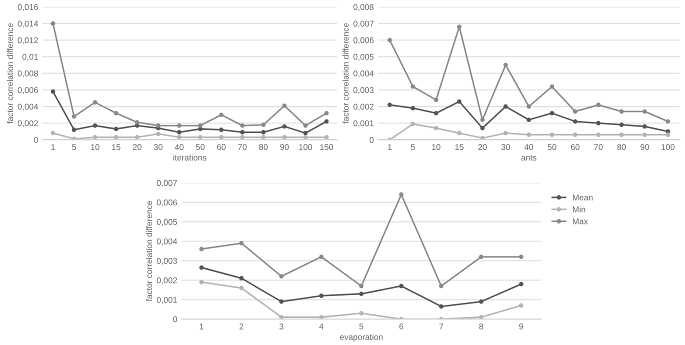  Describe the element at coordinates (28, 7) in the screenshot. I see `y-tick-label: 0,016` at that location.